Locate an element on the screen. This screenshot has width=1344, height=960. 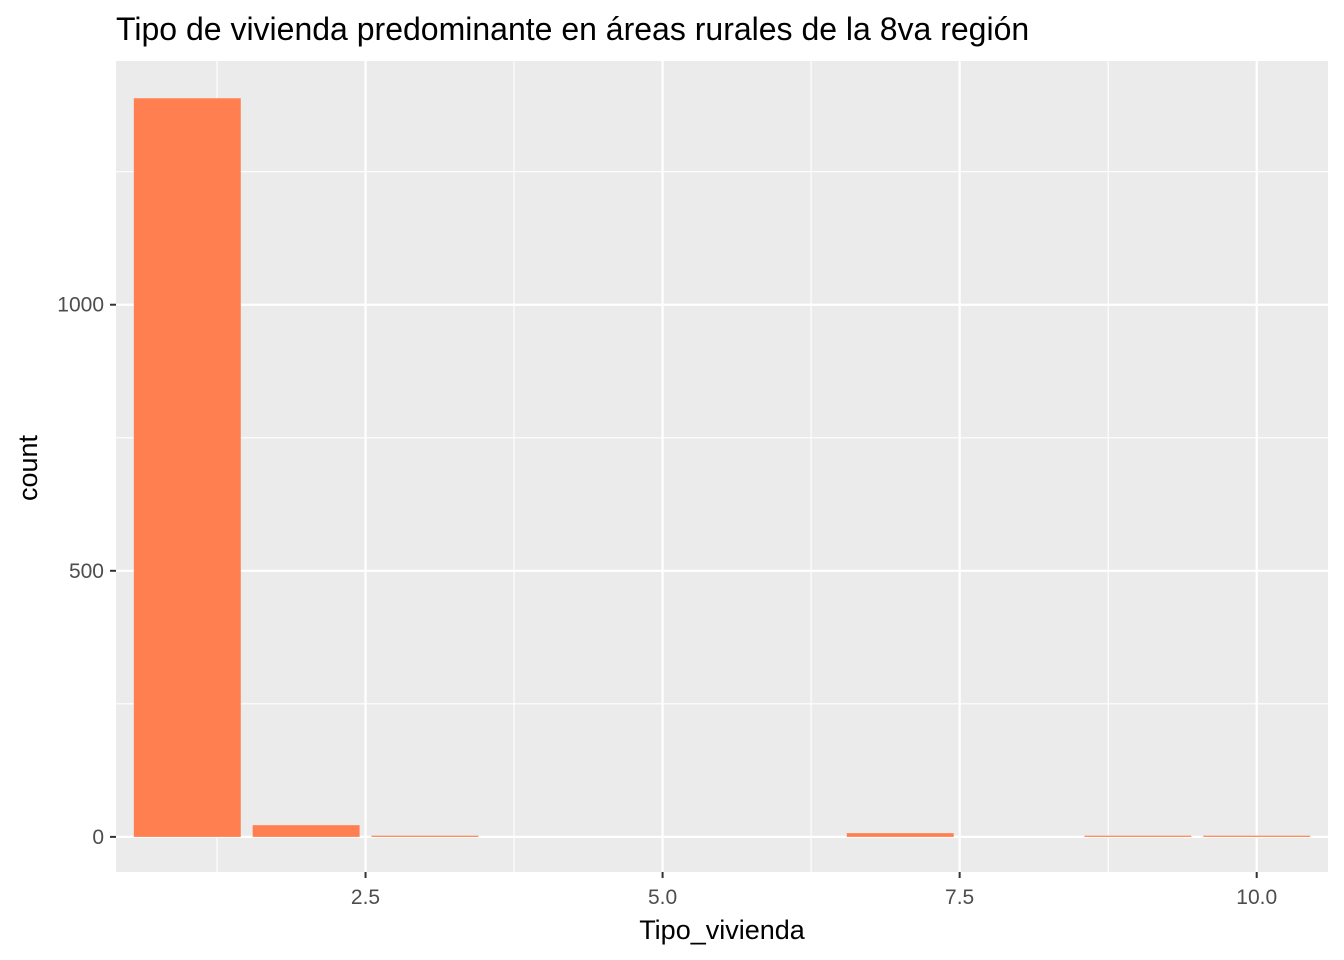
x-tick-label: 2.5 is located at coordinates (365, 897).